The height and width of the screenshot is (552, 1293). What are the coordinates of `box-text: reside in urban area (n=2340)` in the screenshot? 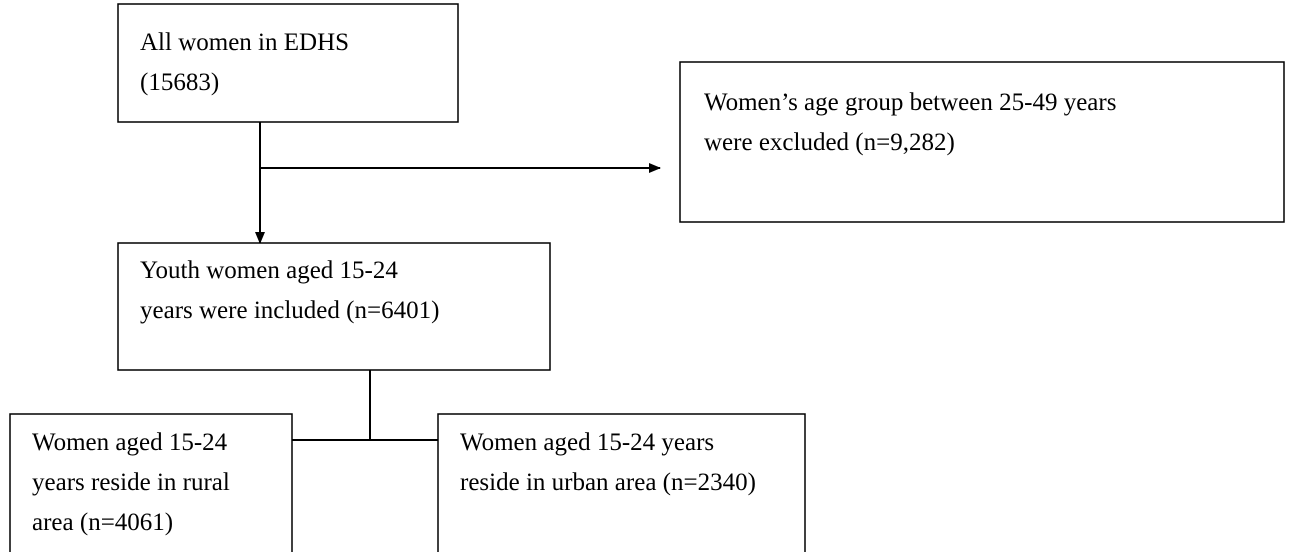 It's located at (608, 482).